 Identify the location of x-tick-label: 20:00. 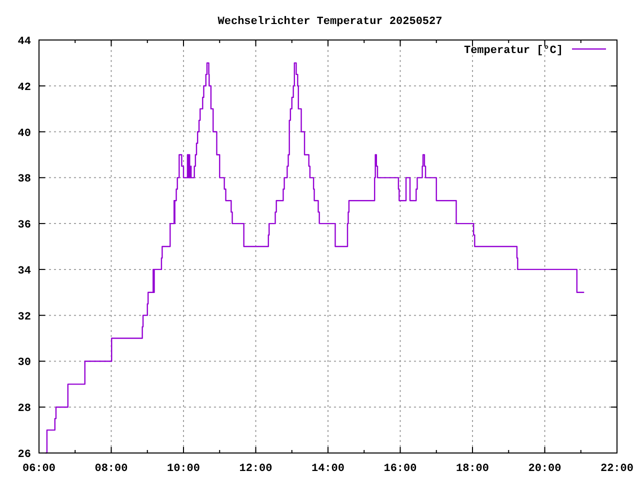
(545, 469).